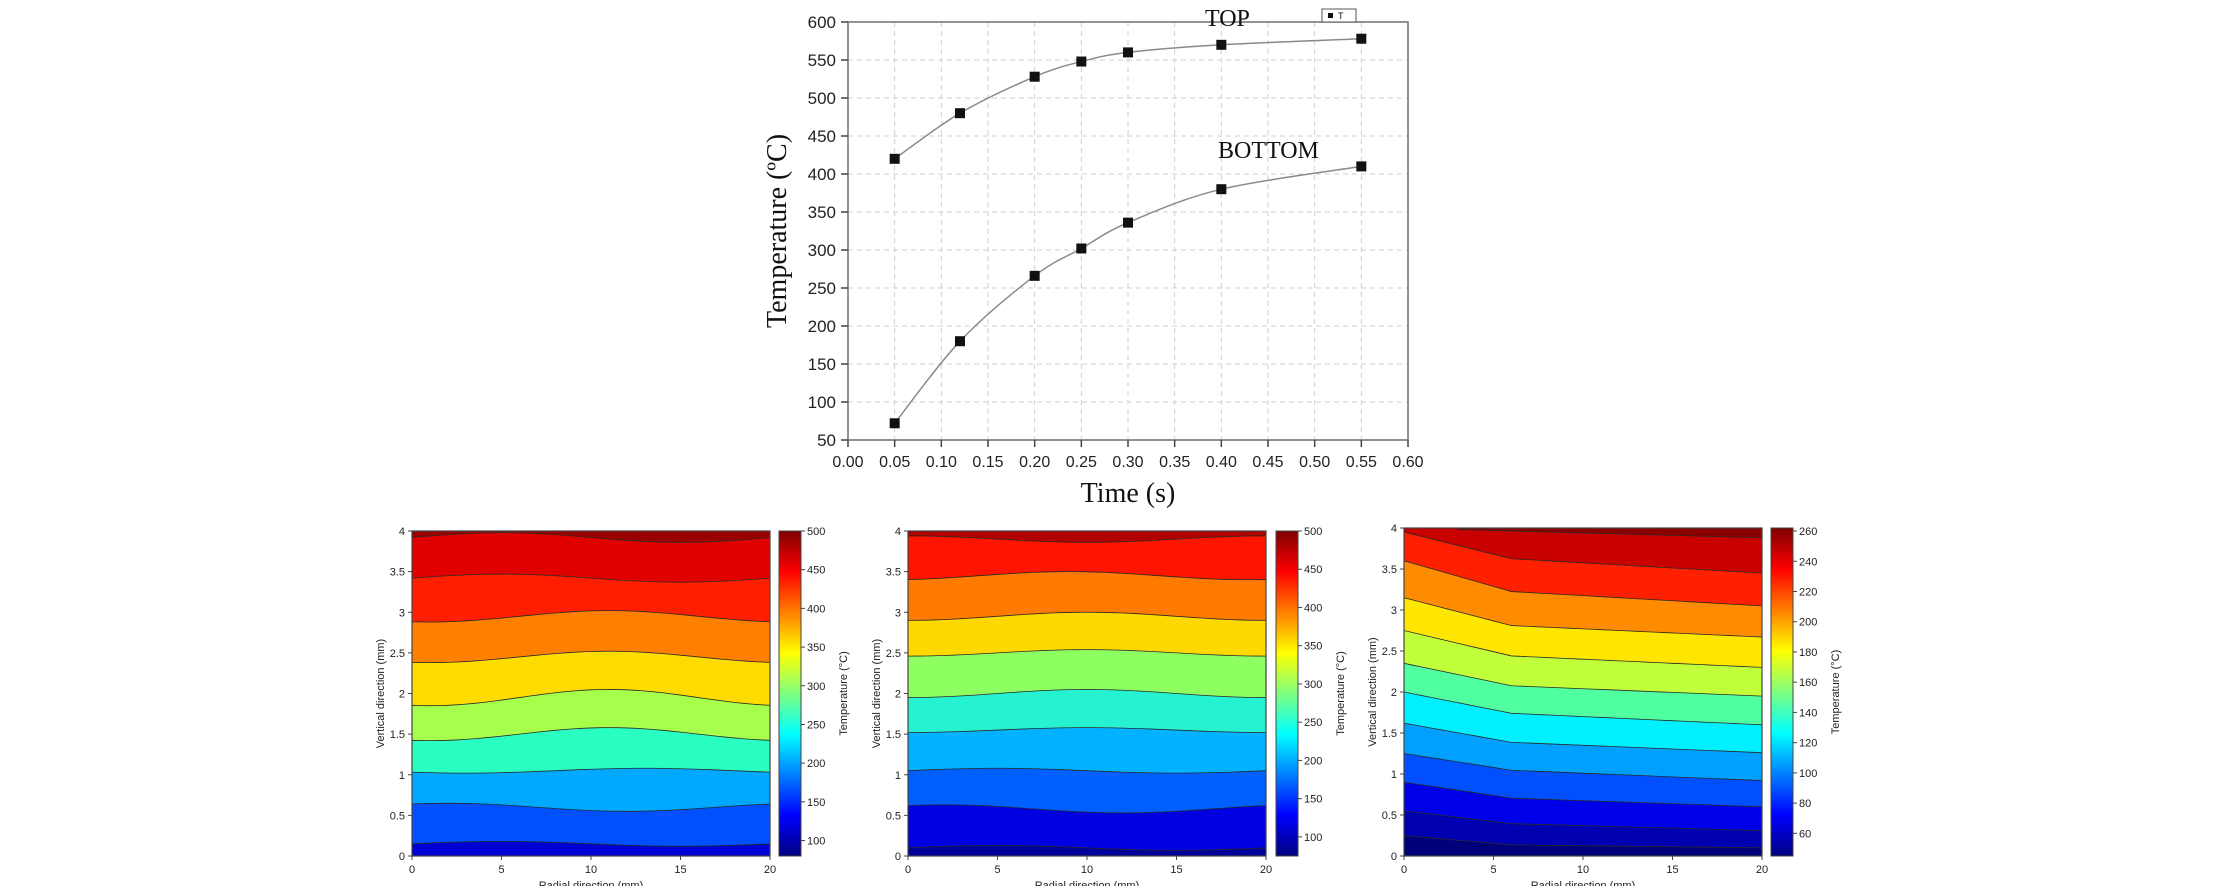 The height and width of the screenshot is (891, 2213). What do you see at coordinates (1174, 462) in the screenshot?
I see `x-tick-label: 0.35` at bounding box center [1174, 462].